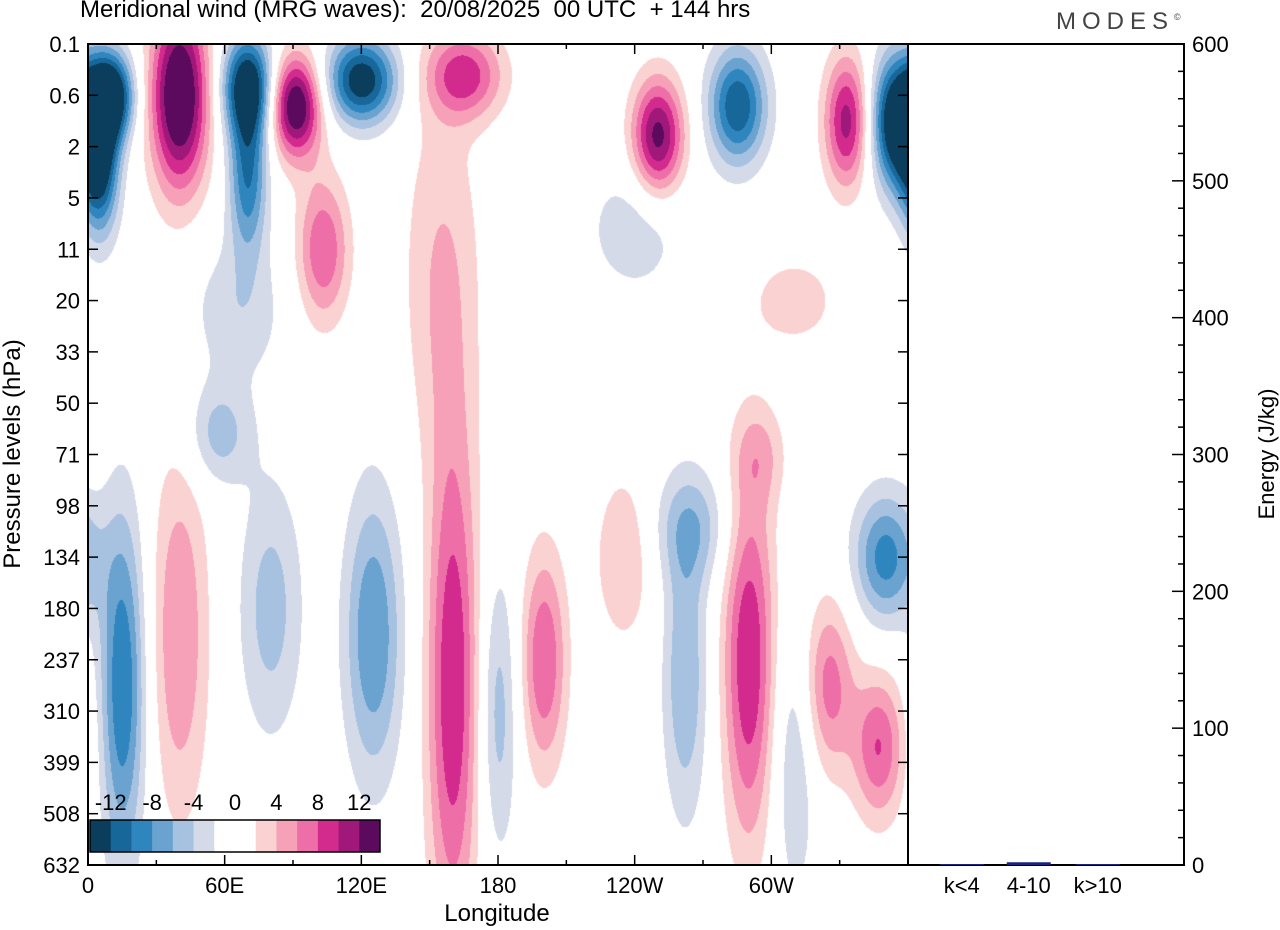  Describe the element at coordinates (61, 762) in the screenshot. I see `y-tick-label: 399` at that location.